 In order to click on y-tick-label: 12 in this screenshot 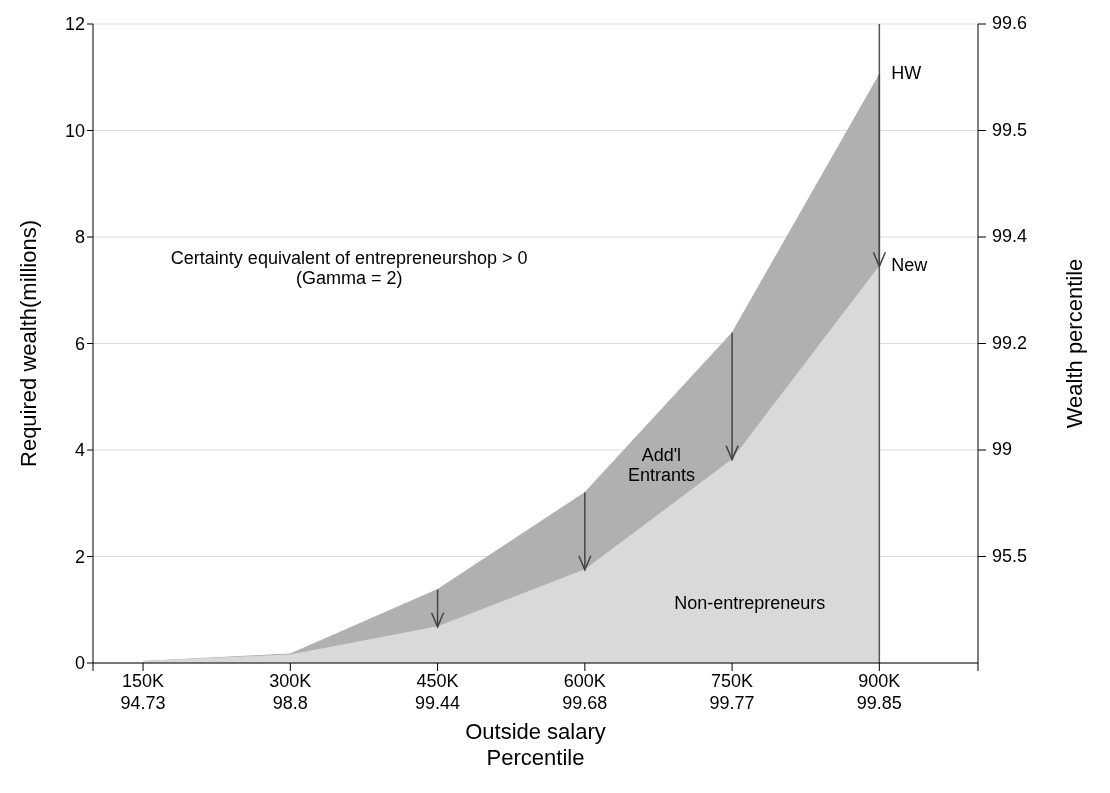, I will do `click(74, 24)`.